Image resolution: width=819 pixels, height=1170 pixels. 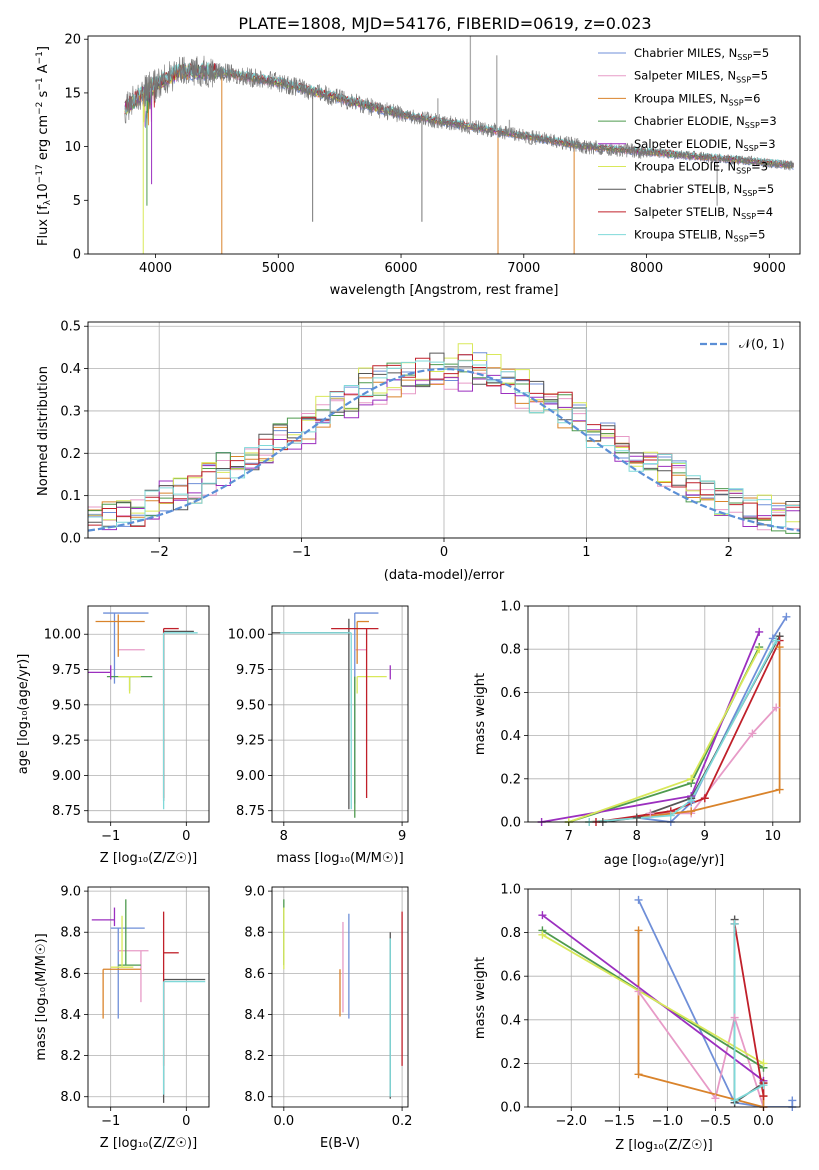 I want to click on x-axis-label: wavelength [Angstrom, rest frame], so click(x=444, y=290).